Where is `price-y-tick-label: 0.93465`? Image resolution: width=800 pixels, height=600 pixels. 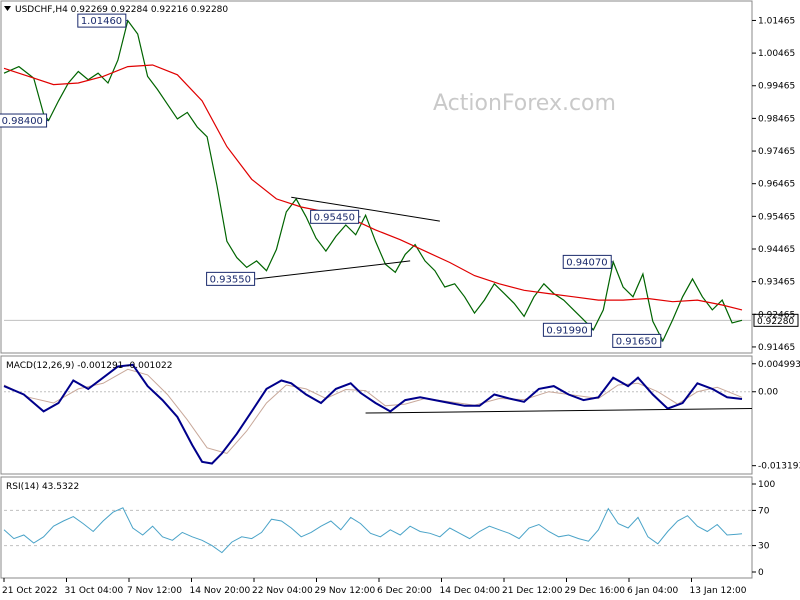
price-y-tick-label: 0.93465 is located at coordinates (776, 283).